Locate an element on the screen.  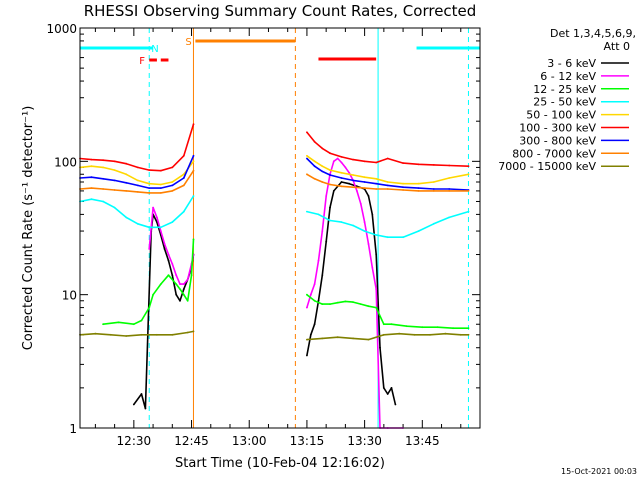
legend-label: 300 - 800 keV is located at coordinates (557, 140).